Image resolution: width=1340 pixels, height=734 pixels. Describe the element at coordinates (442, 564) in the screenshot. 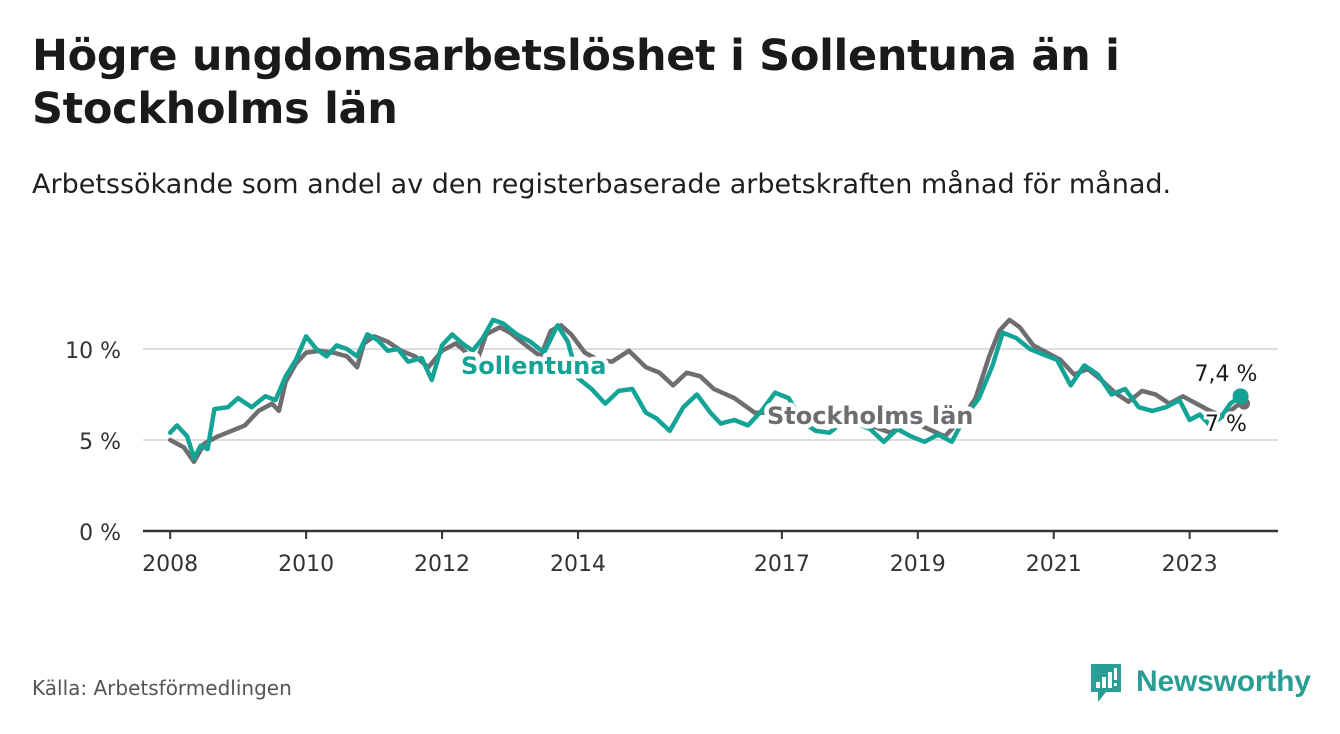

I see `x-tick-label: 2012` at that location.